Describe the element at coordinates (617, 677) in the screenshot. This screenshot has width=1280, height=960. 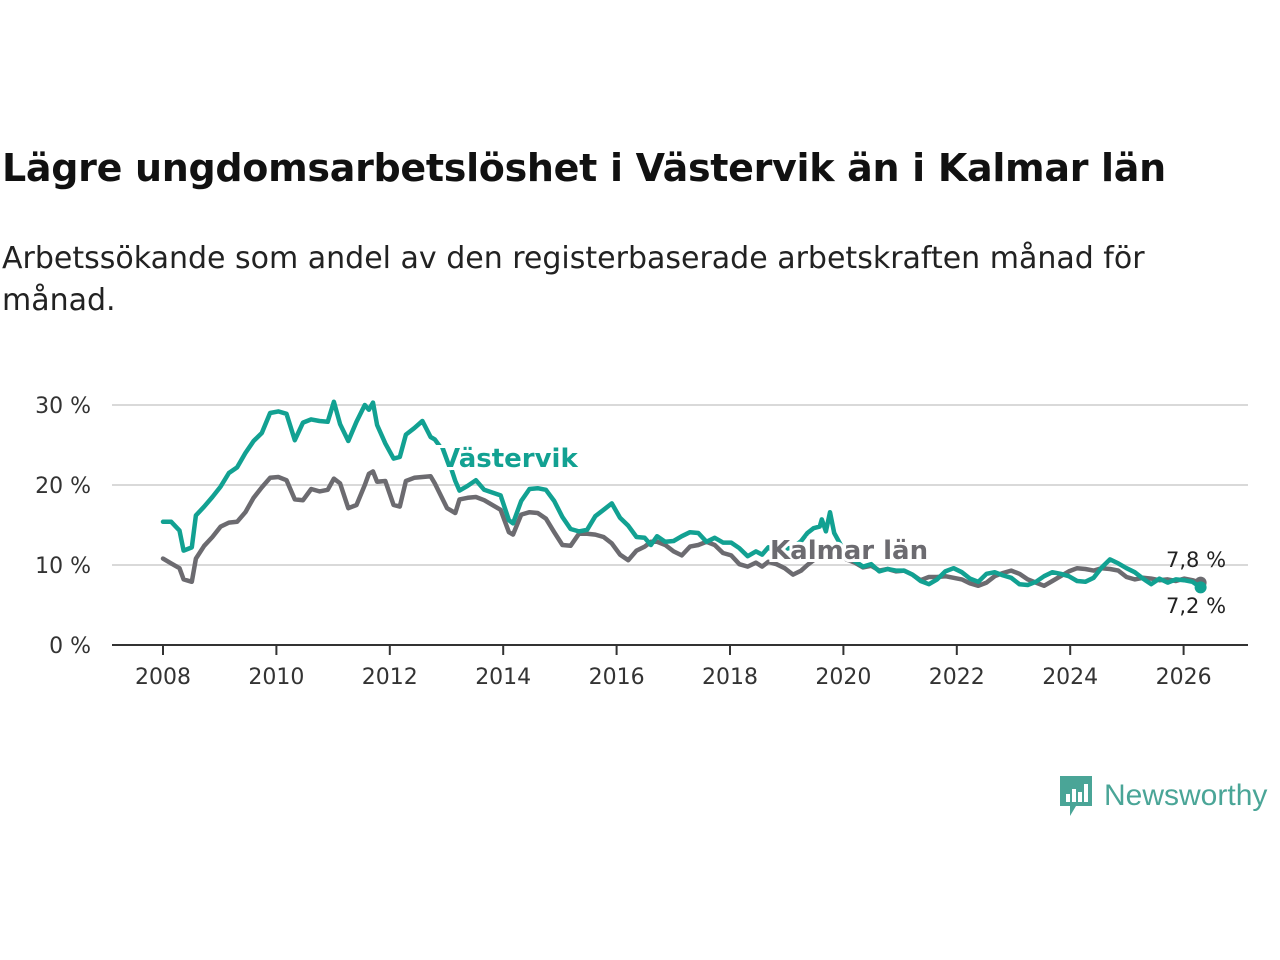
I see `x-tick-label: 2016` at that location.